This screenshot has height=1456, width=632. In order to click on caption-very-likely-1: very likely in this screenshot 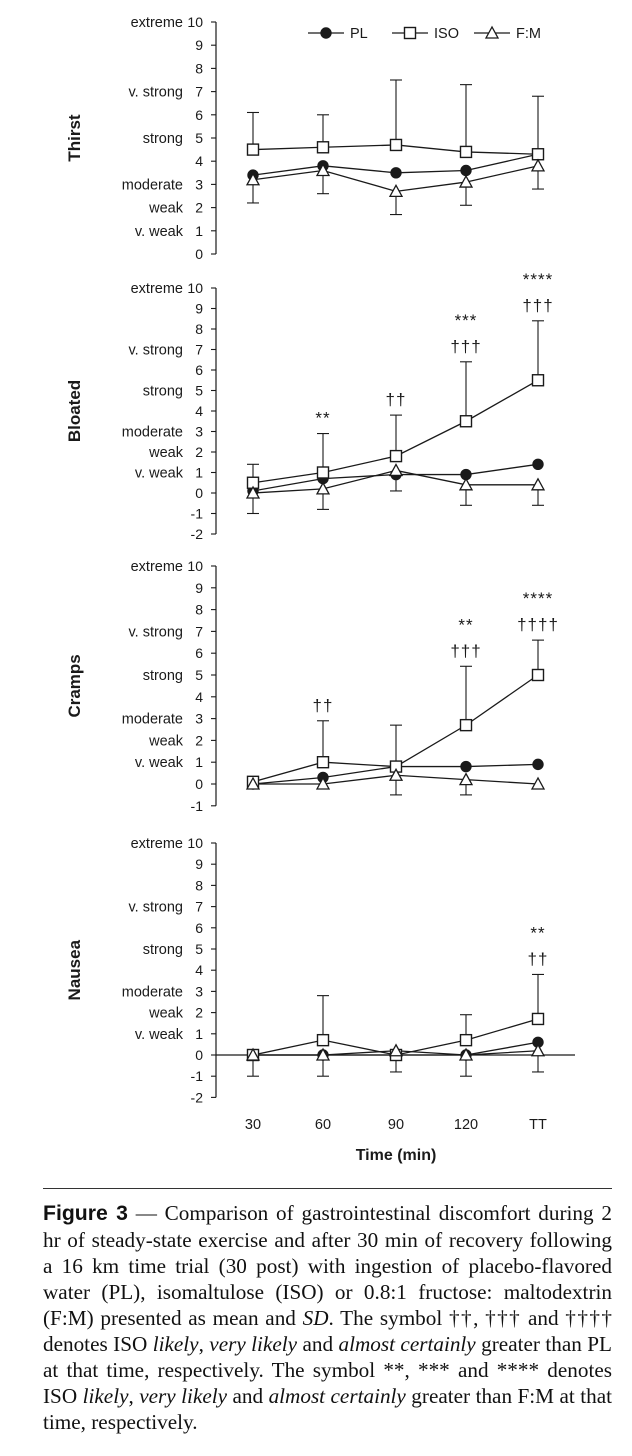, I will do `click(253, 1344)`.